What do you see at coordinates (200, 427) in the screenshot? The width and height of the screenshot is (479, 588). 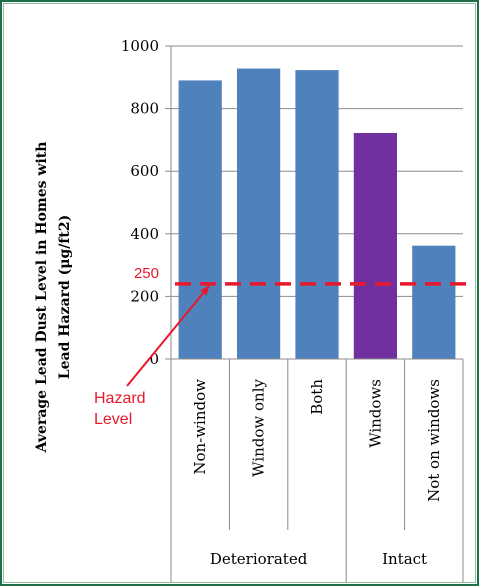 I see `x-tick-label: Non-window` at bounding box center [200, 427].